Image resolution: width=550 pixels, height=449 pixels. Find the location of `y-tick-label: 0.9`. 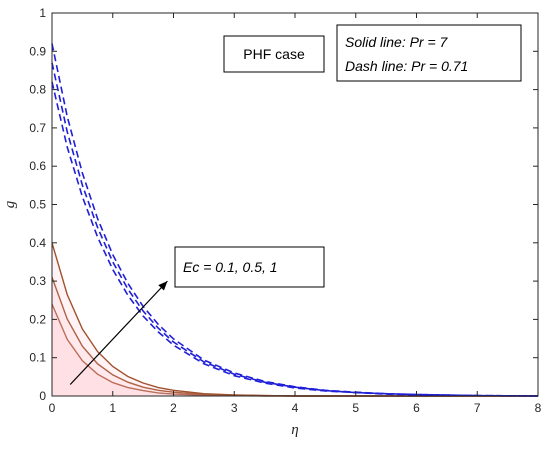

y-tick-label: 0.9 is located at coordinates (37, 51).